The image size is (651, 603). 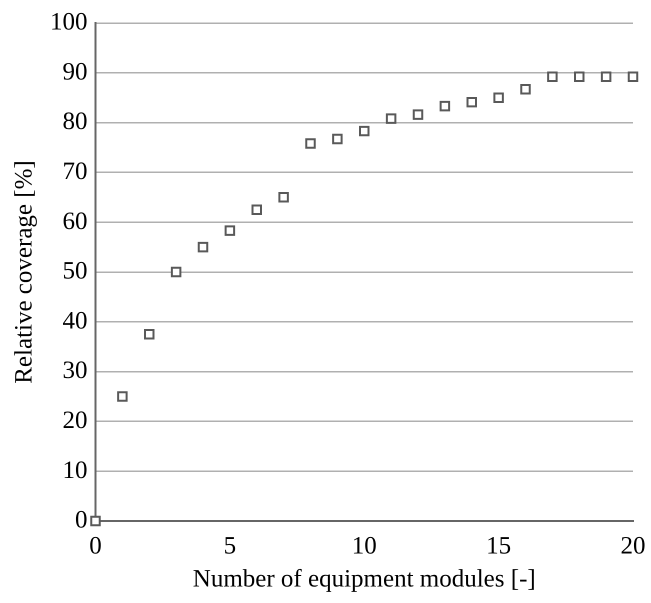 I want to click on y-tick-label: 60, so click(x=75, y=221).